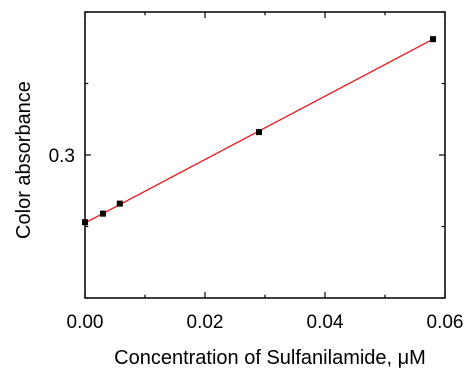 The image size is (470, 378). Describe the element at coordinates (62, 156) in the screenshot. I see `y-tick-label: 0.3` at that location.